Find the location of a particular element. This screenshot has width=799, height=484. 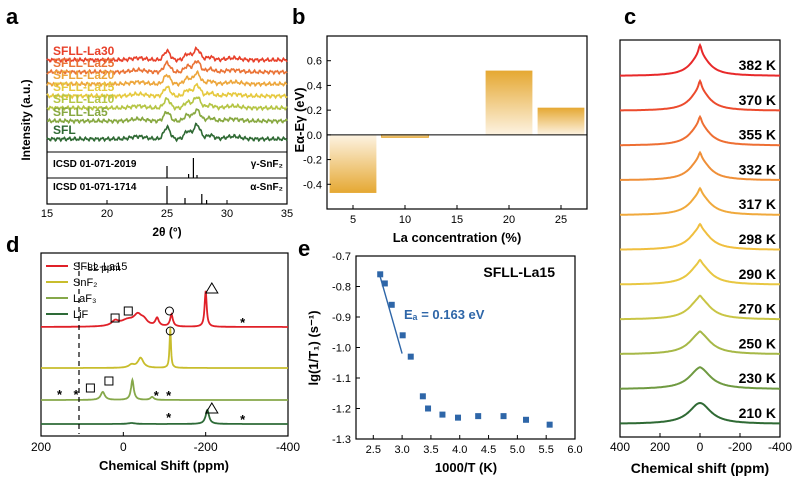

xrd-legend-2: SFLL-La20 is located at coordinates (84, 75).